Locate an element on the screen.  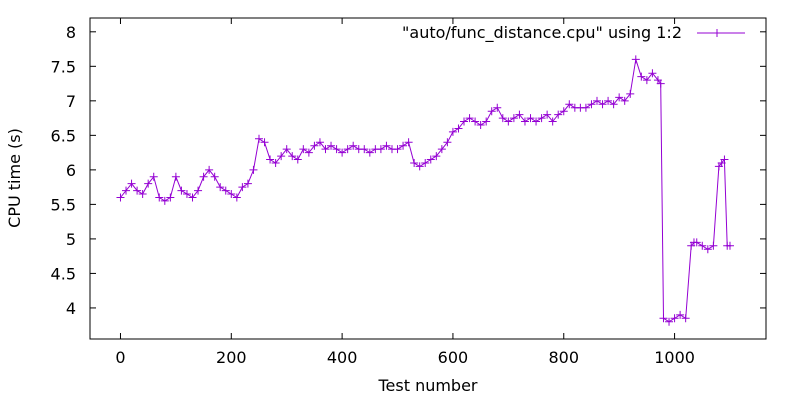
y-tick-label: 7 is located at coordinates (71, 101).